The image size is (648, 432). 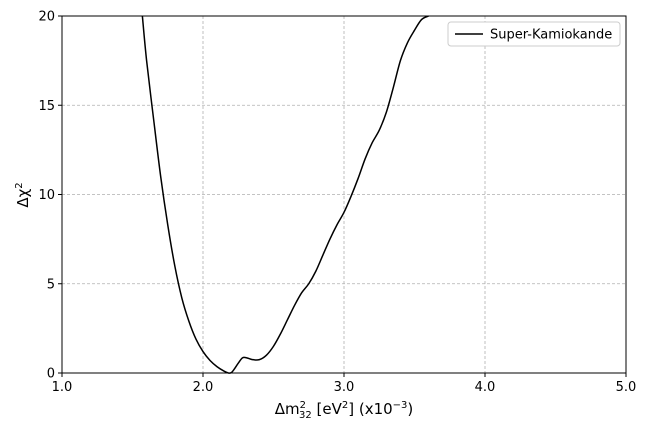 I want to click on x-tick-label: 3.0, so click(x=344, y=387).